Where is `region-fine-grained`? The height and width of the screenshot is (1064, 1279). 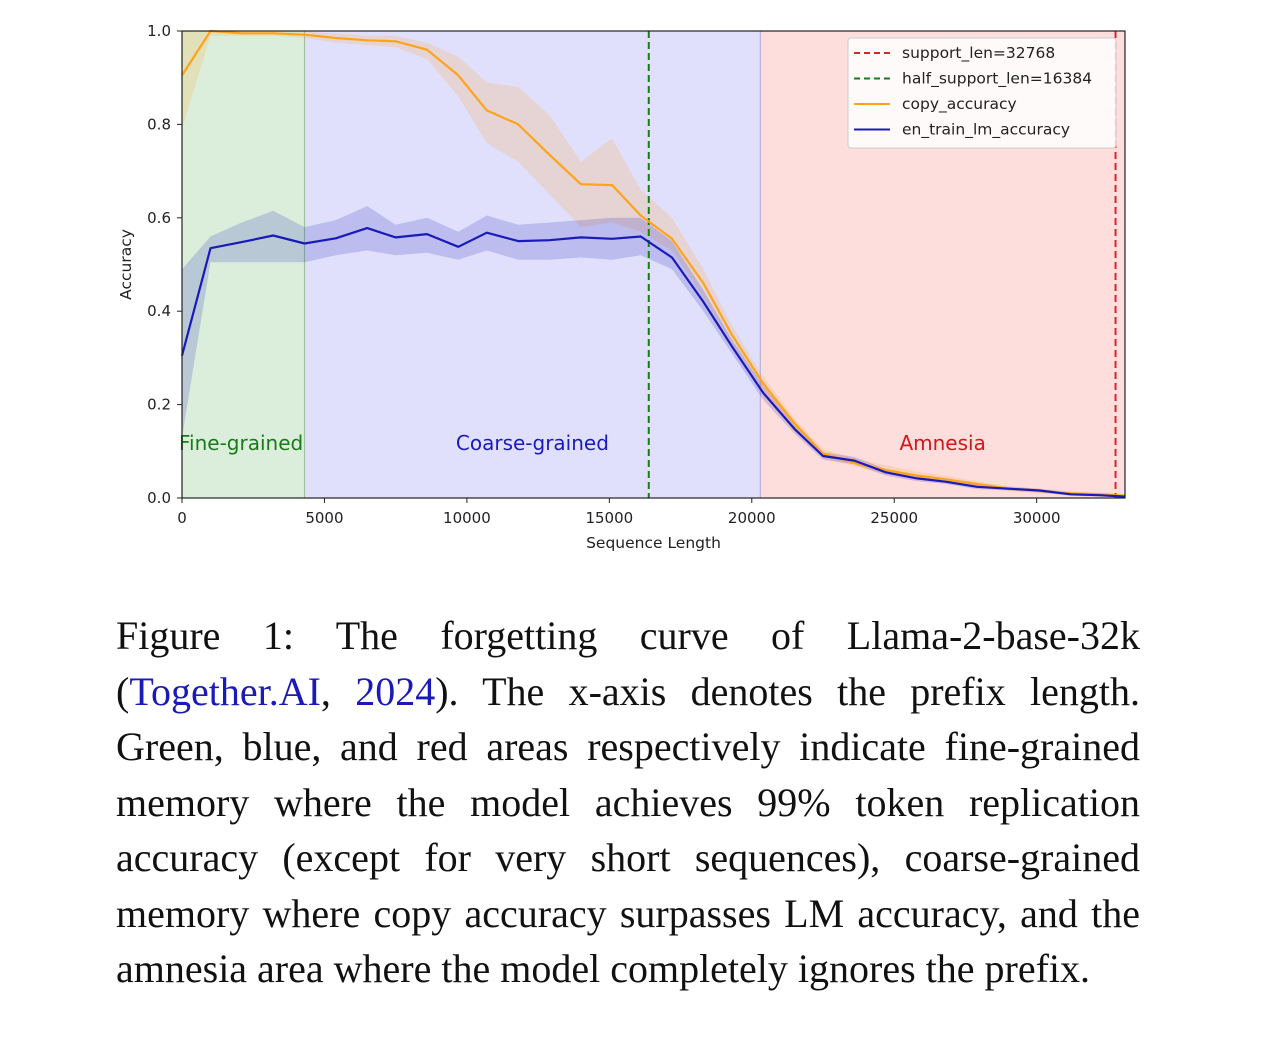
region-fine-grained is located at coordinates (243, 264).